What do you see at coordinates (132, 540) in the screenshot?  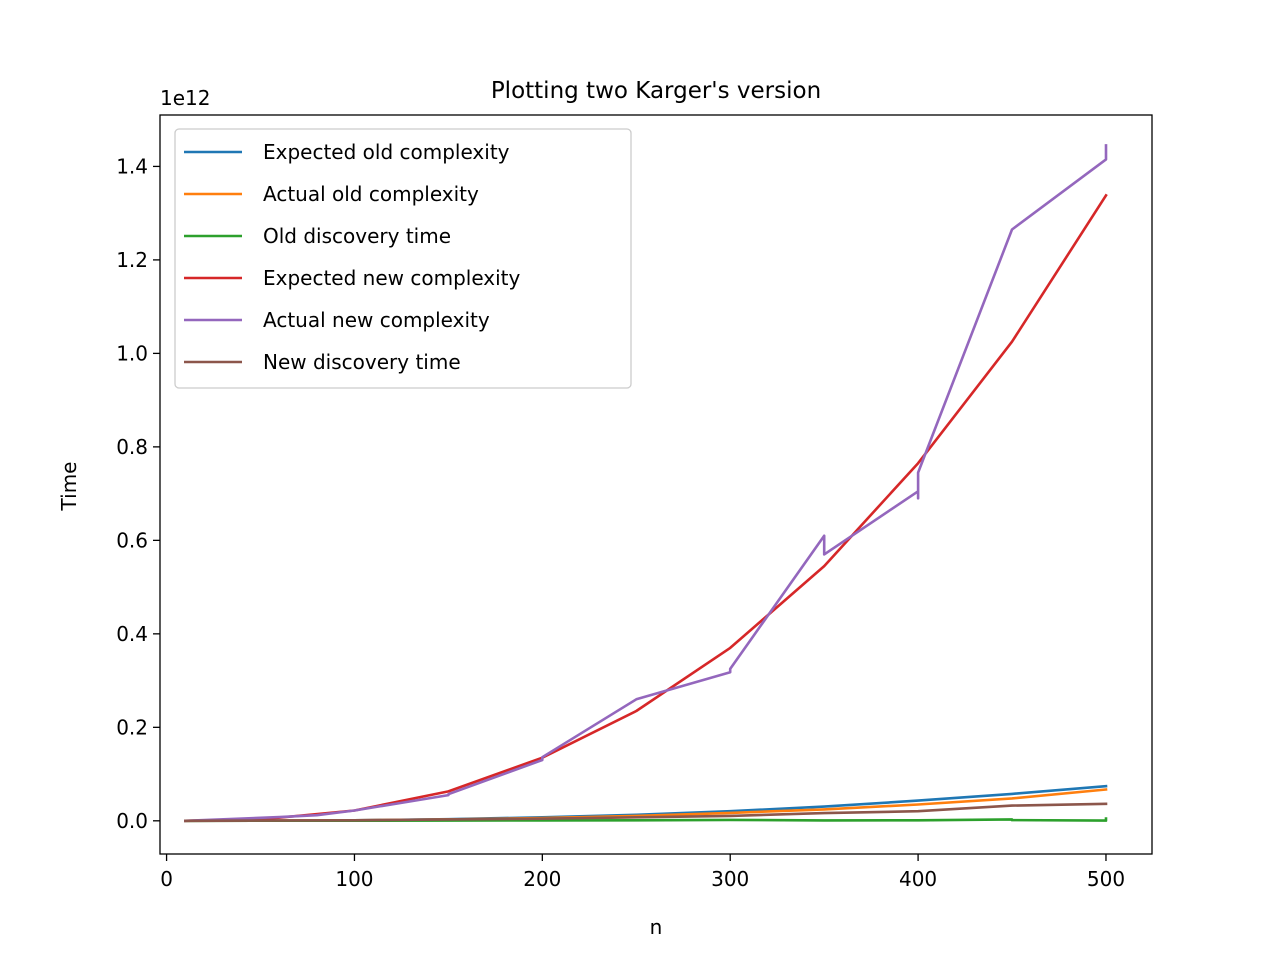 I see `y-tick-label: 0.6` at bounding box center [132, 540].